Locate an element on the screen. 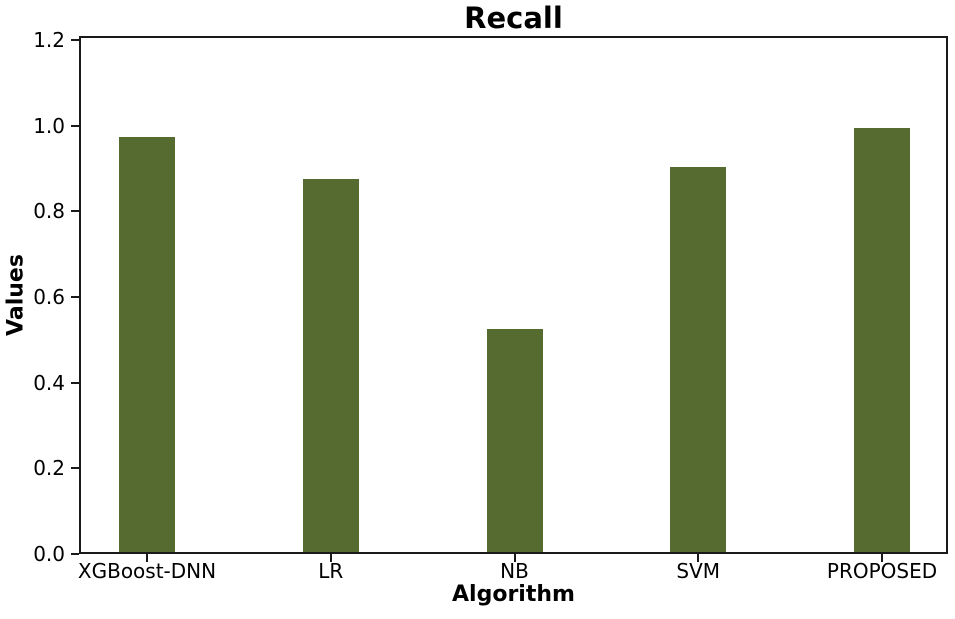 This screenshot has width=955, height=619. chart-title: Recall is located at coordinates (513, 18).